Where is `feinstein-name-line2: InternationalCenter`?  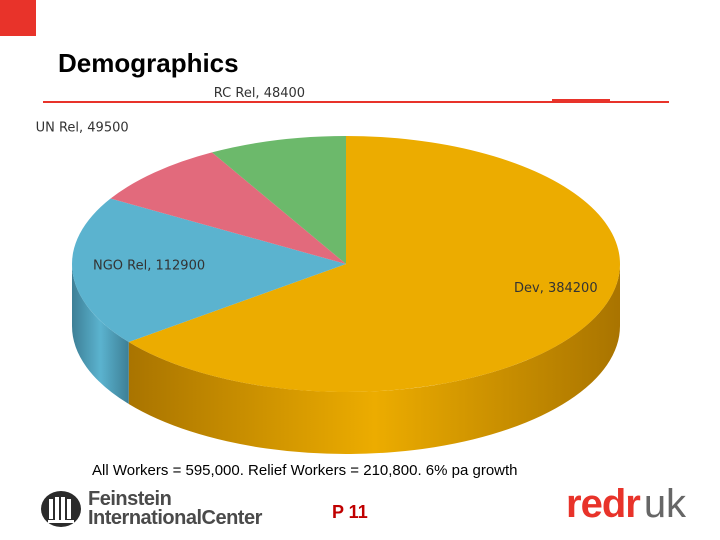
feinstein-name-line2: InternationalCenter is located at coordinates (175, 518).